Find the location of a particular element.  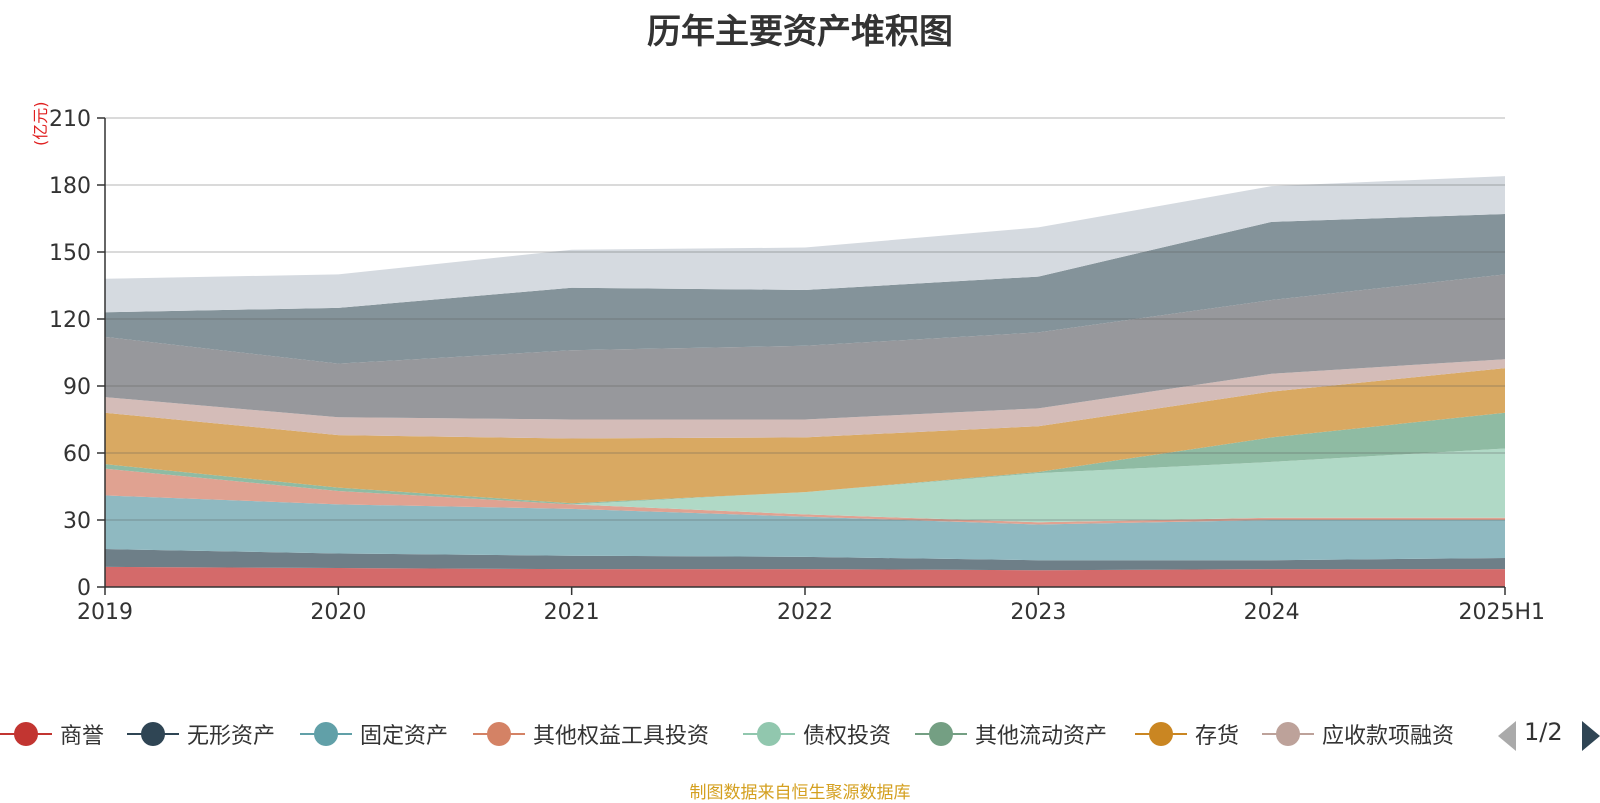

legend-item-2: 固定资产 is located at coordinates (374, 734).